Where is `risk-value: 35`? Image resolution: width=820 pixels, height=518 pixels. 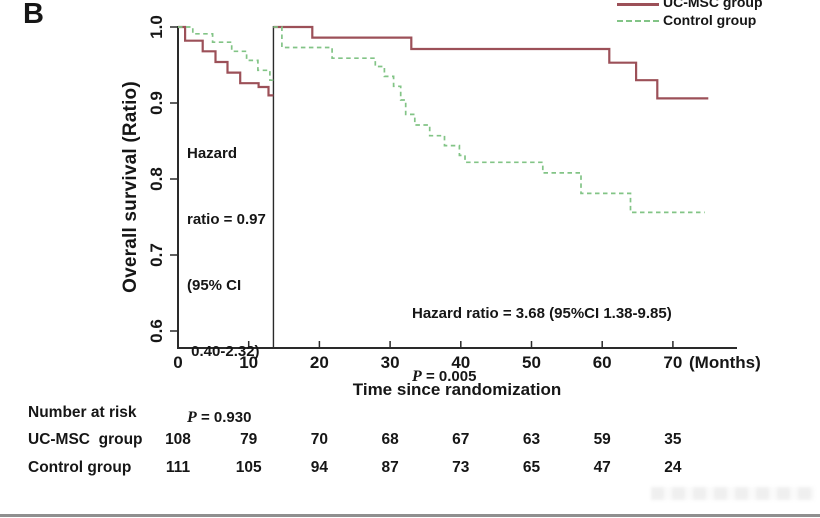 risk-value: 35 is located at coordinates (673, 439).